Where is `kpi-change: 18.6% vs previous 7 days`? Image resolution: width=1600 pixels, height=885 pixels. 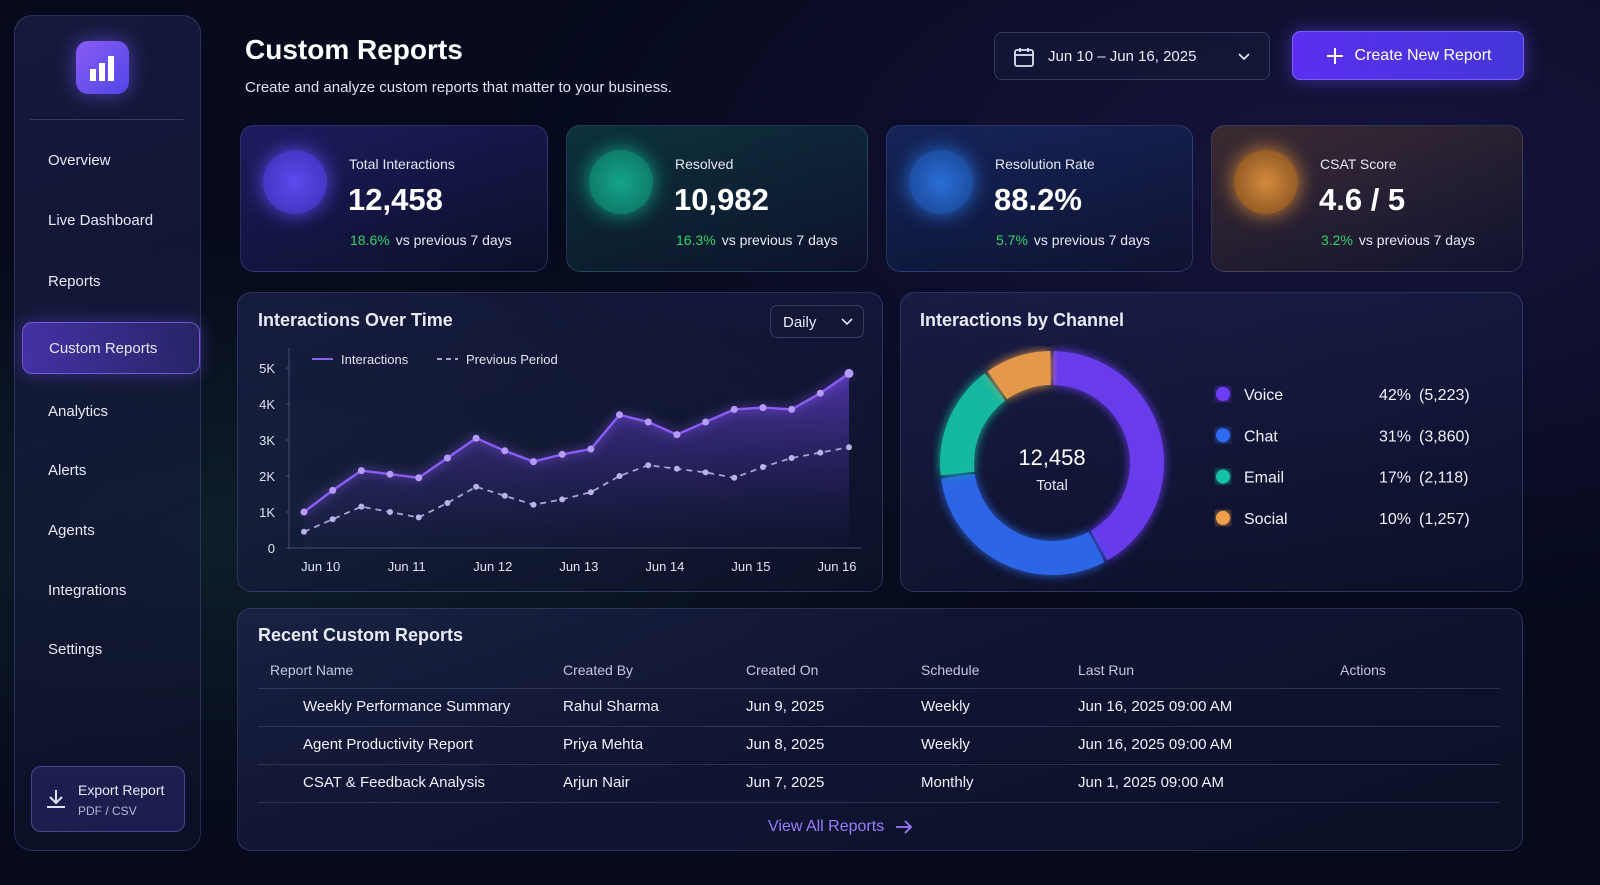 kpi-change: 18.6% vs previous 7 days is located at coordinates (430, 240).